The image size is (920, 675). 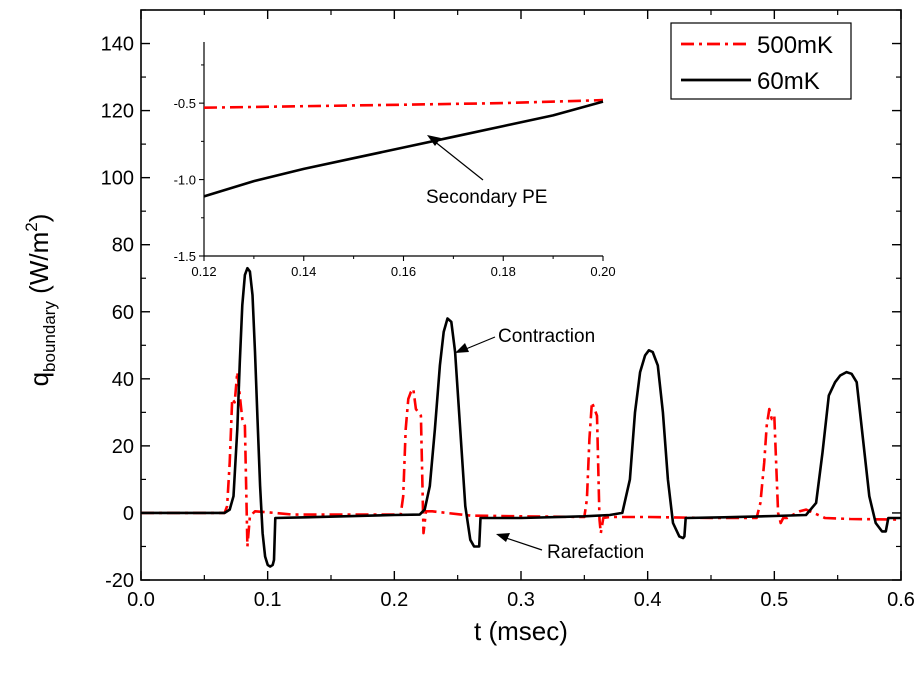 What do you see at coordinates (128, 514) in the screenshot?
I see `y-tick-label: 0` at bounding box center [128, 514].